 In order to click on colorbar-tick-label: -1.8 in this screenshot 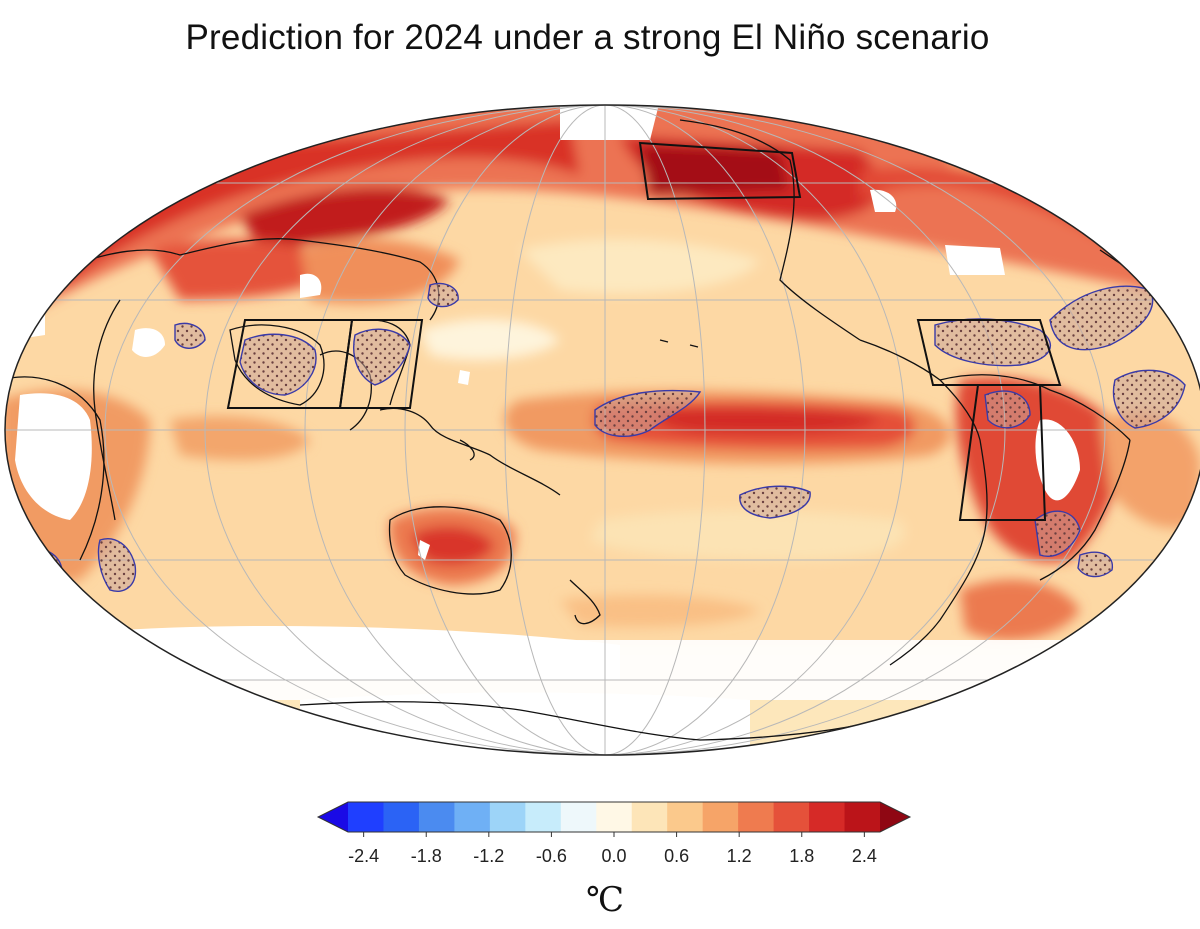, I will do `click(426, 856)`.